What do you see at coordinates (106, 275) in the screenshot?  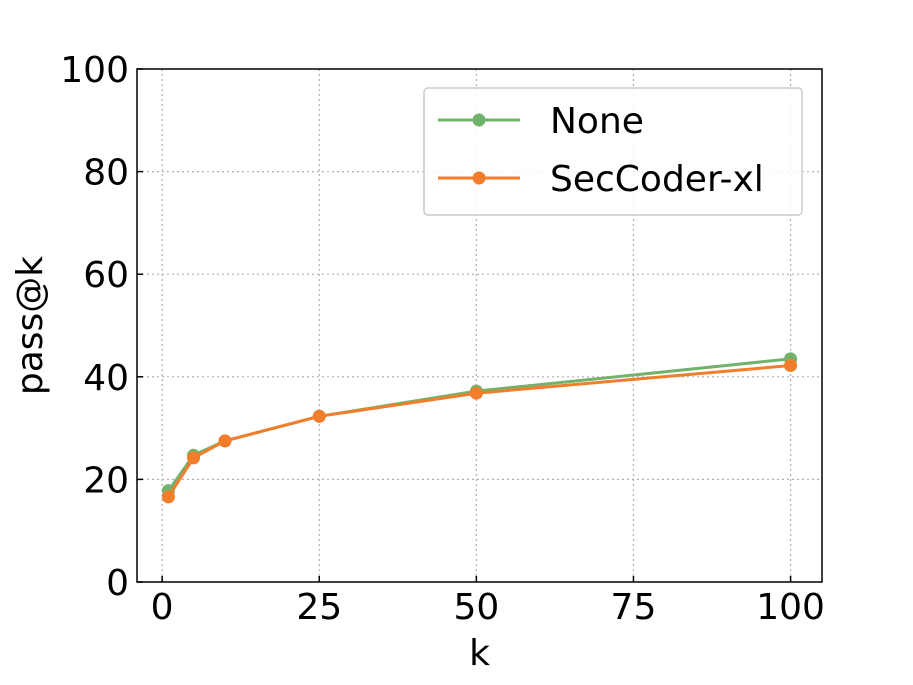 I see `y-tick-label: 60` at bounding box center [106, 275].